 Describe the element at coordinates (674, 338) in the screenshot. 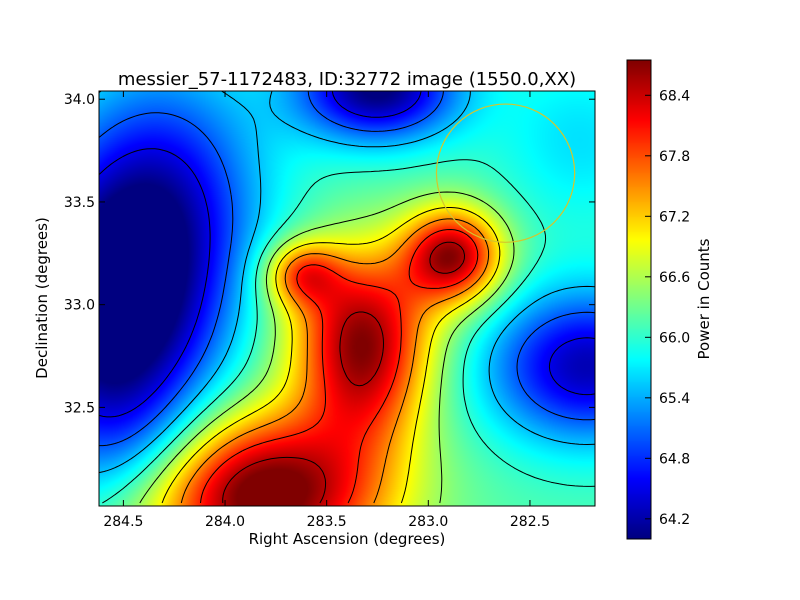

I see `colorbar-tick-label: 66.0` at that location.